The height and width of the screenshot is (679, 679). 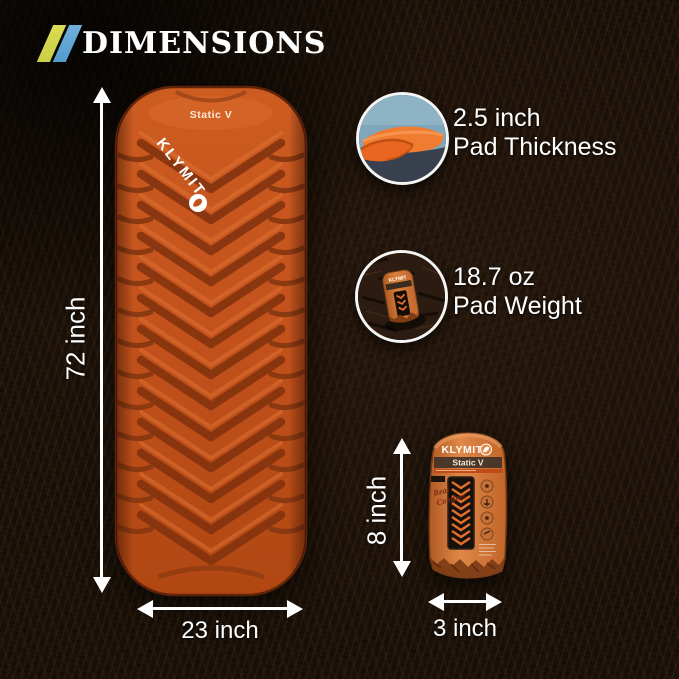 I want to click on thickness-label: Pad Thickness, so click(x=535, y=147).